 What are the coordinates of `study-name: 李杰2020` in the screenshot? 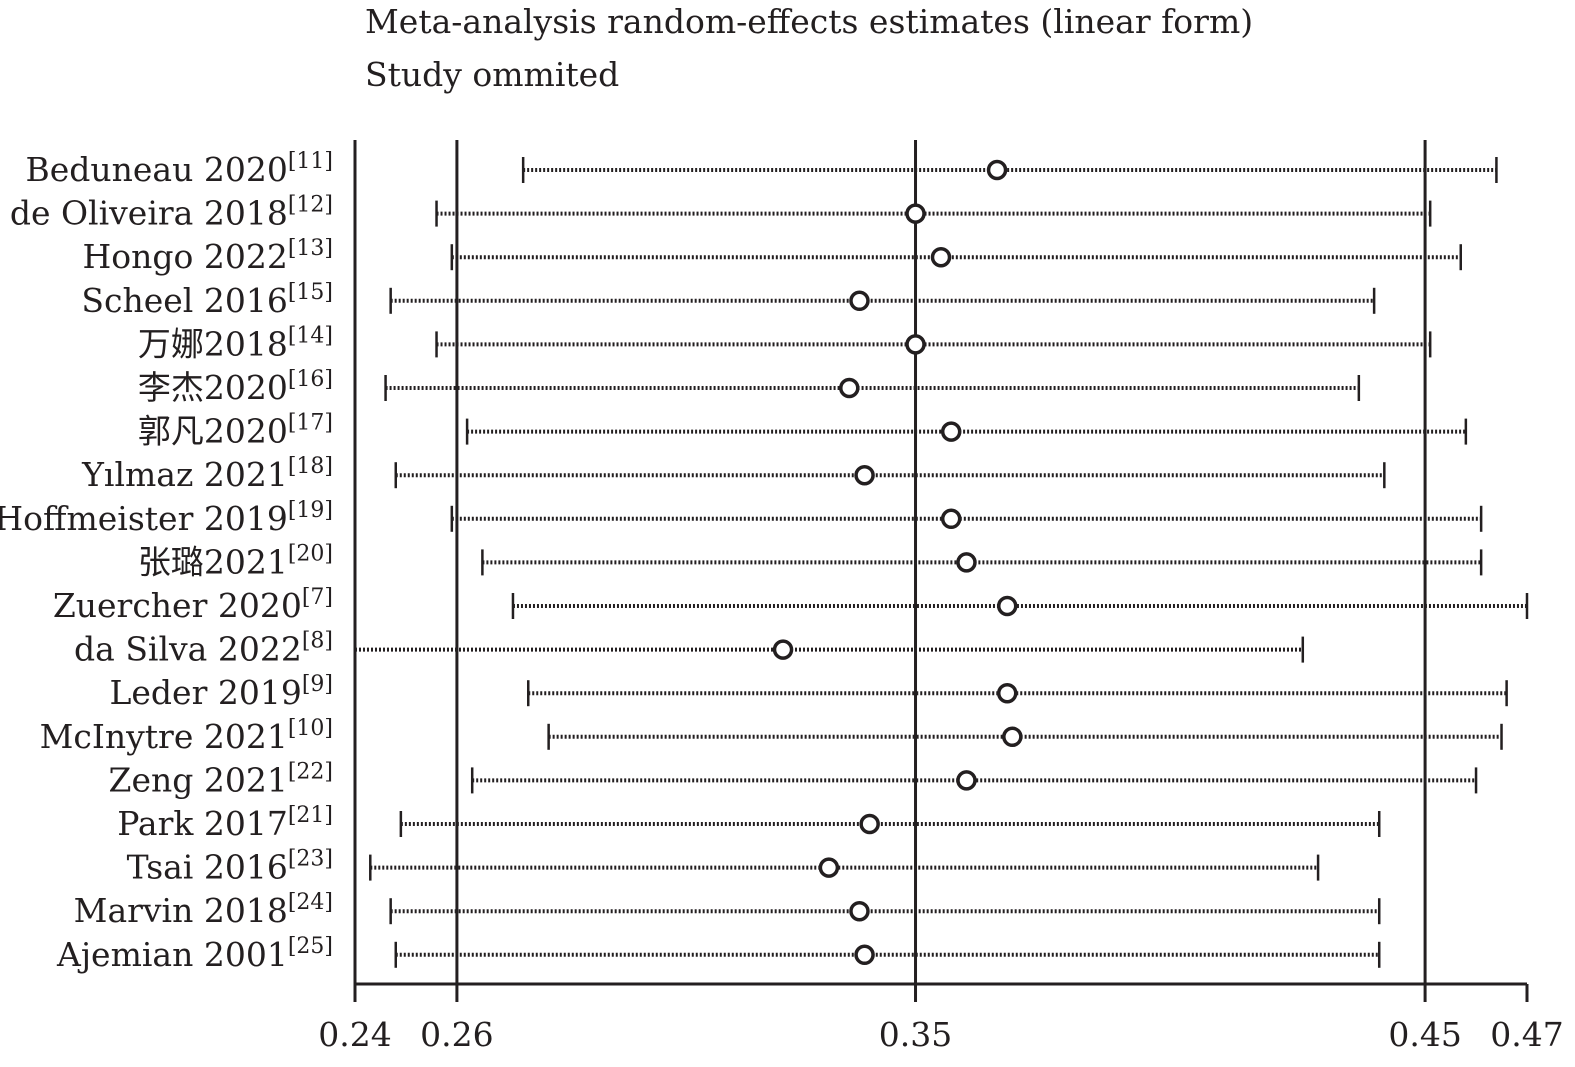 It's located at (213, 387).